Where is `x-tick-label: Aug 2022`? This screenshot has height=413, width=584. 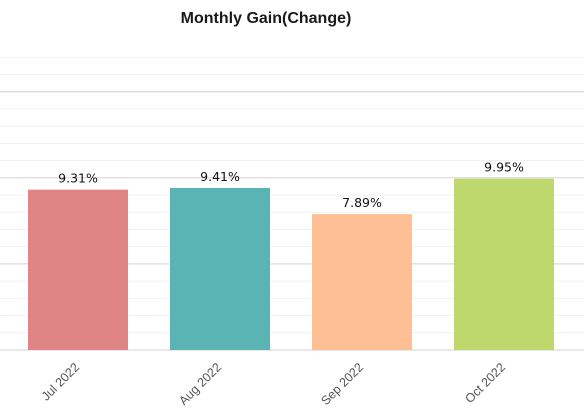 x-tick-label: Aug 2022 is located at coordinates (200, 384).